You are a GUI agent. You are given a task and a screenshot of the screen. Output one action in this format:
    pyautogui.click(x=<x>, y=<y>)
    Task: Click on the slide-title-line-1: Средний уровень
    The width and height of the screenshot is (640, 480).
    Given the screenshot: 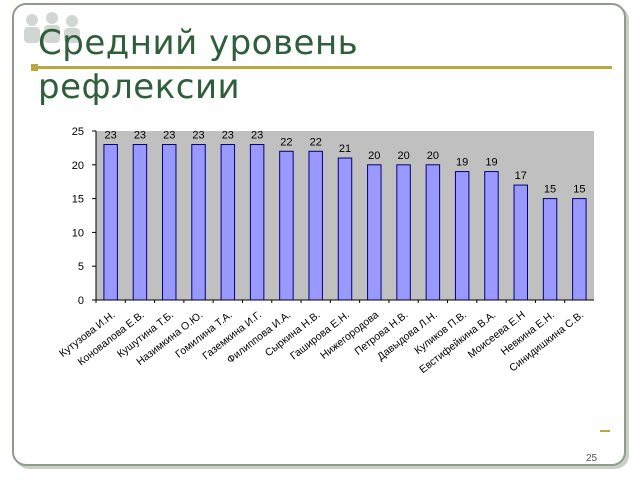 What is the action you would take?
    pyautogui.click(x=198, y=43)
    